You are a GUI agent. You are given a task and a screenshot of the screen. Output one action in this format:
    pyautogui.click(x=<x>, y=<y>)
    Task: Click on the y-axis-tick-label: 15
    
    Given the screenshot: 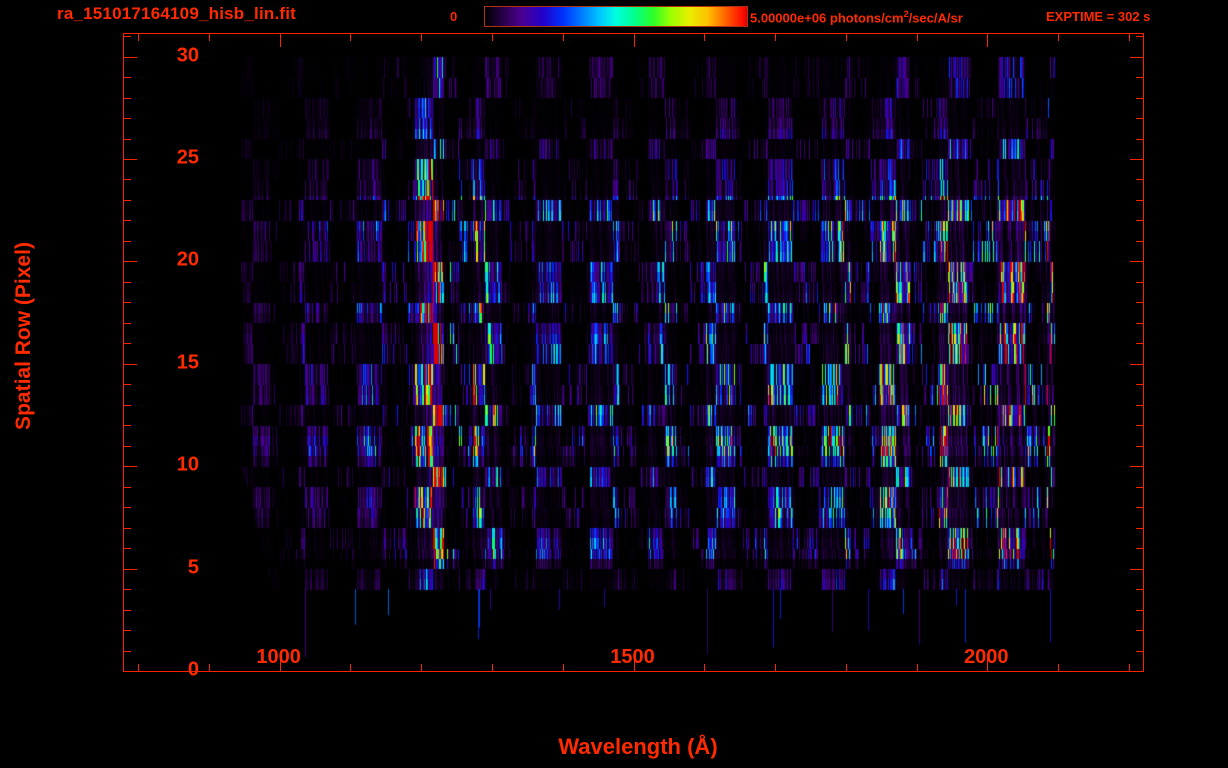 What is the action you would take?
    pyautogui.click(x=187, y=362)
    